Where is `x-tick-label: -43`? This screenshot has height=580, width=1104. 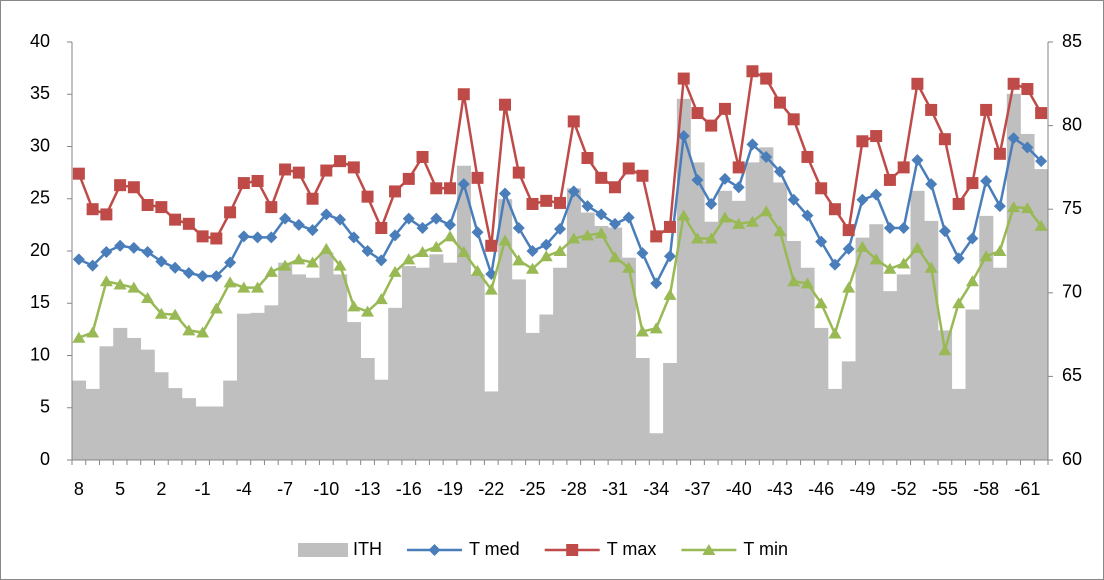
x-tick-label: -43 is located at coordinates (780, 489).